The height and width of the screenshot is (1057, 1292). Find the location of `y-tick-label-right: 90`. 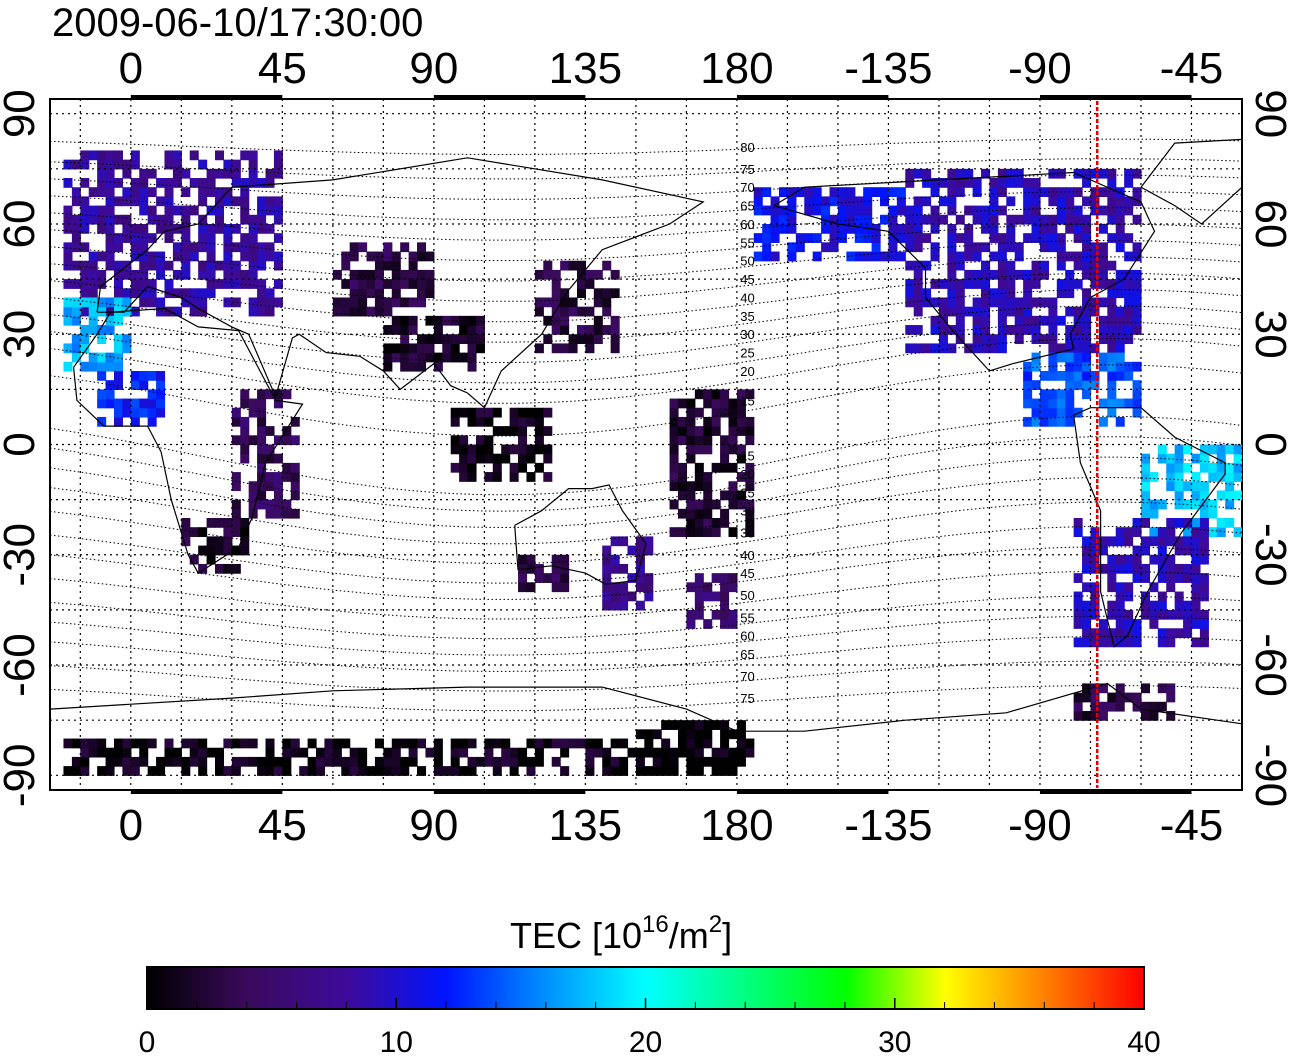

y-tick-label-right: 90 is located at coordinates (1269, 113).